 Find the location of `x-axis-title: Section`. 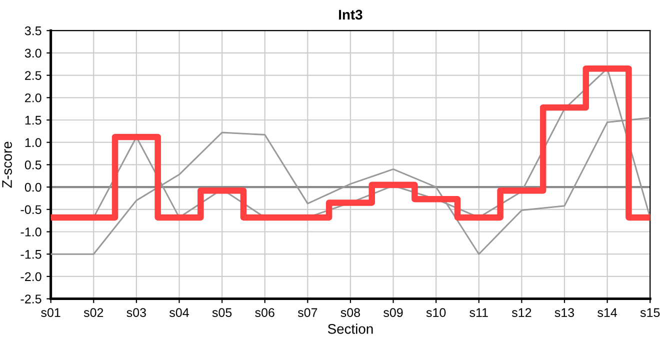

x-axis-title: Section is located at coordinates (350, 329).